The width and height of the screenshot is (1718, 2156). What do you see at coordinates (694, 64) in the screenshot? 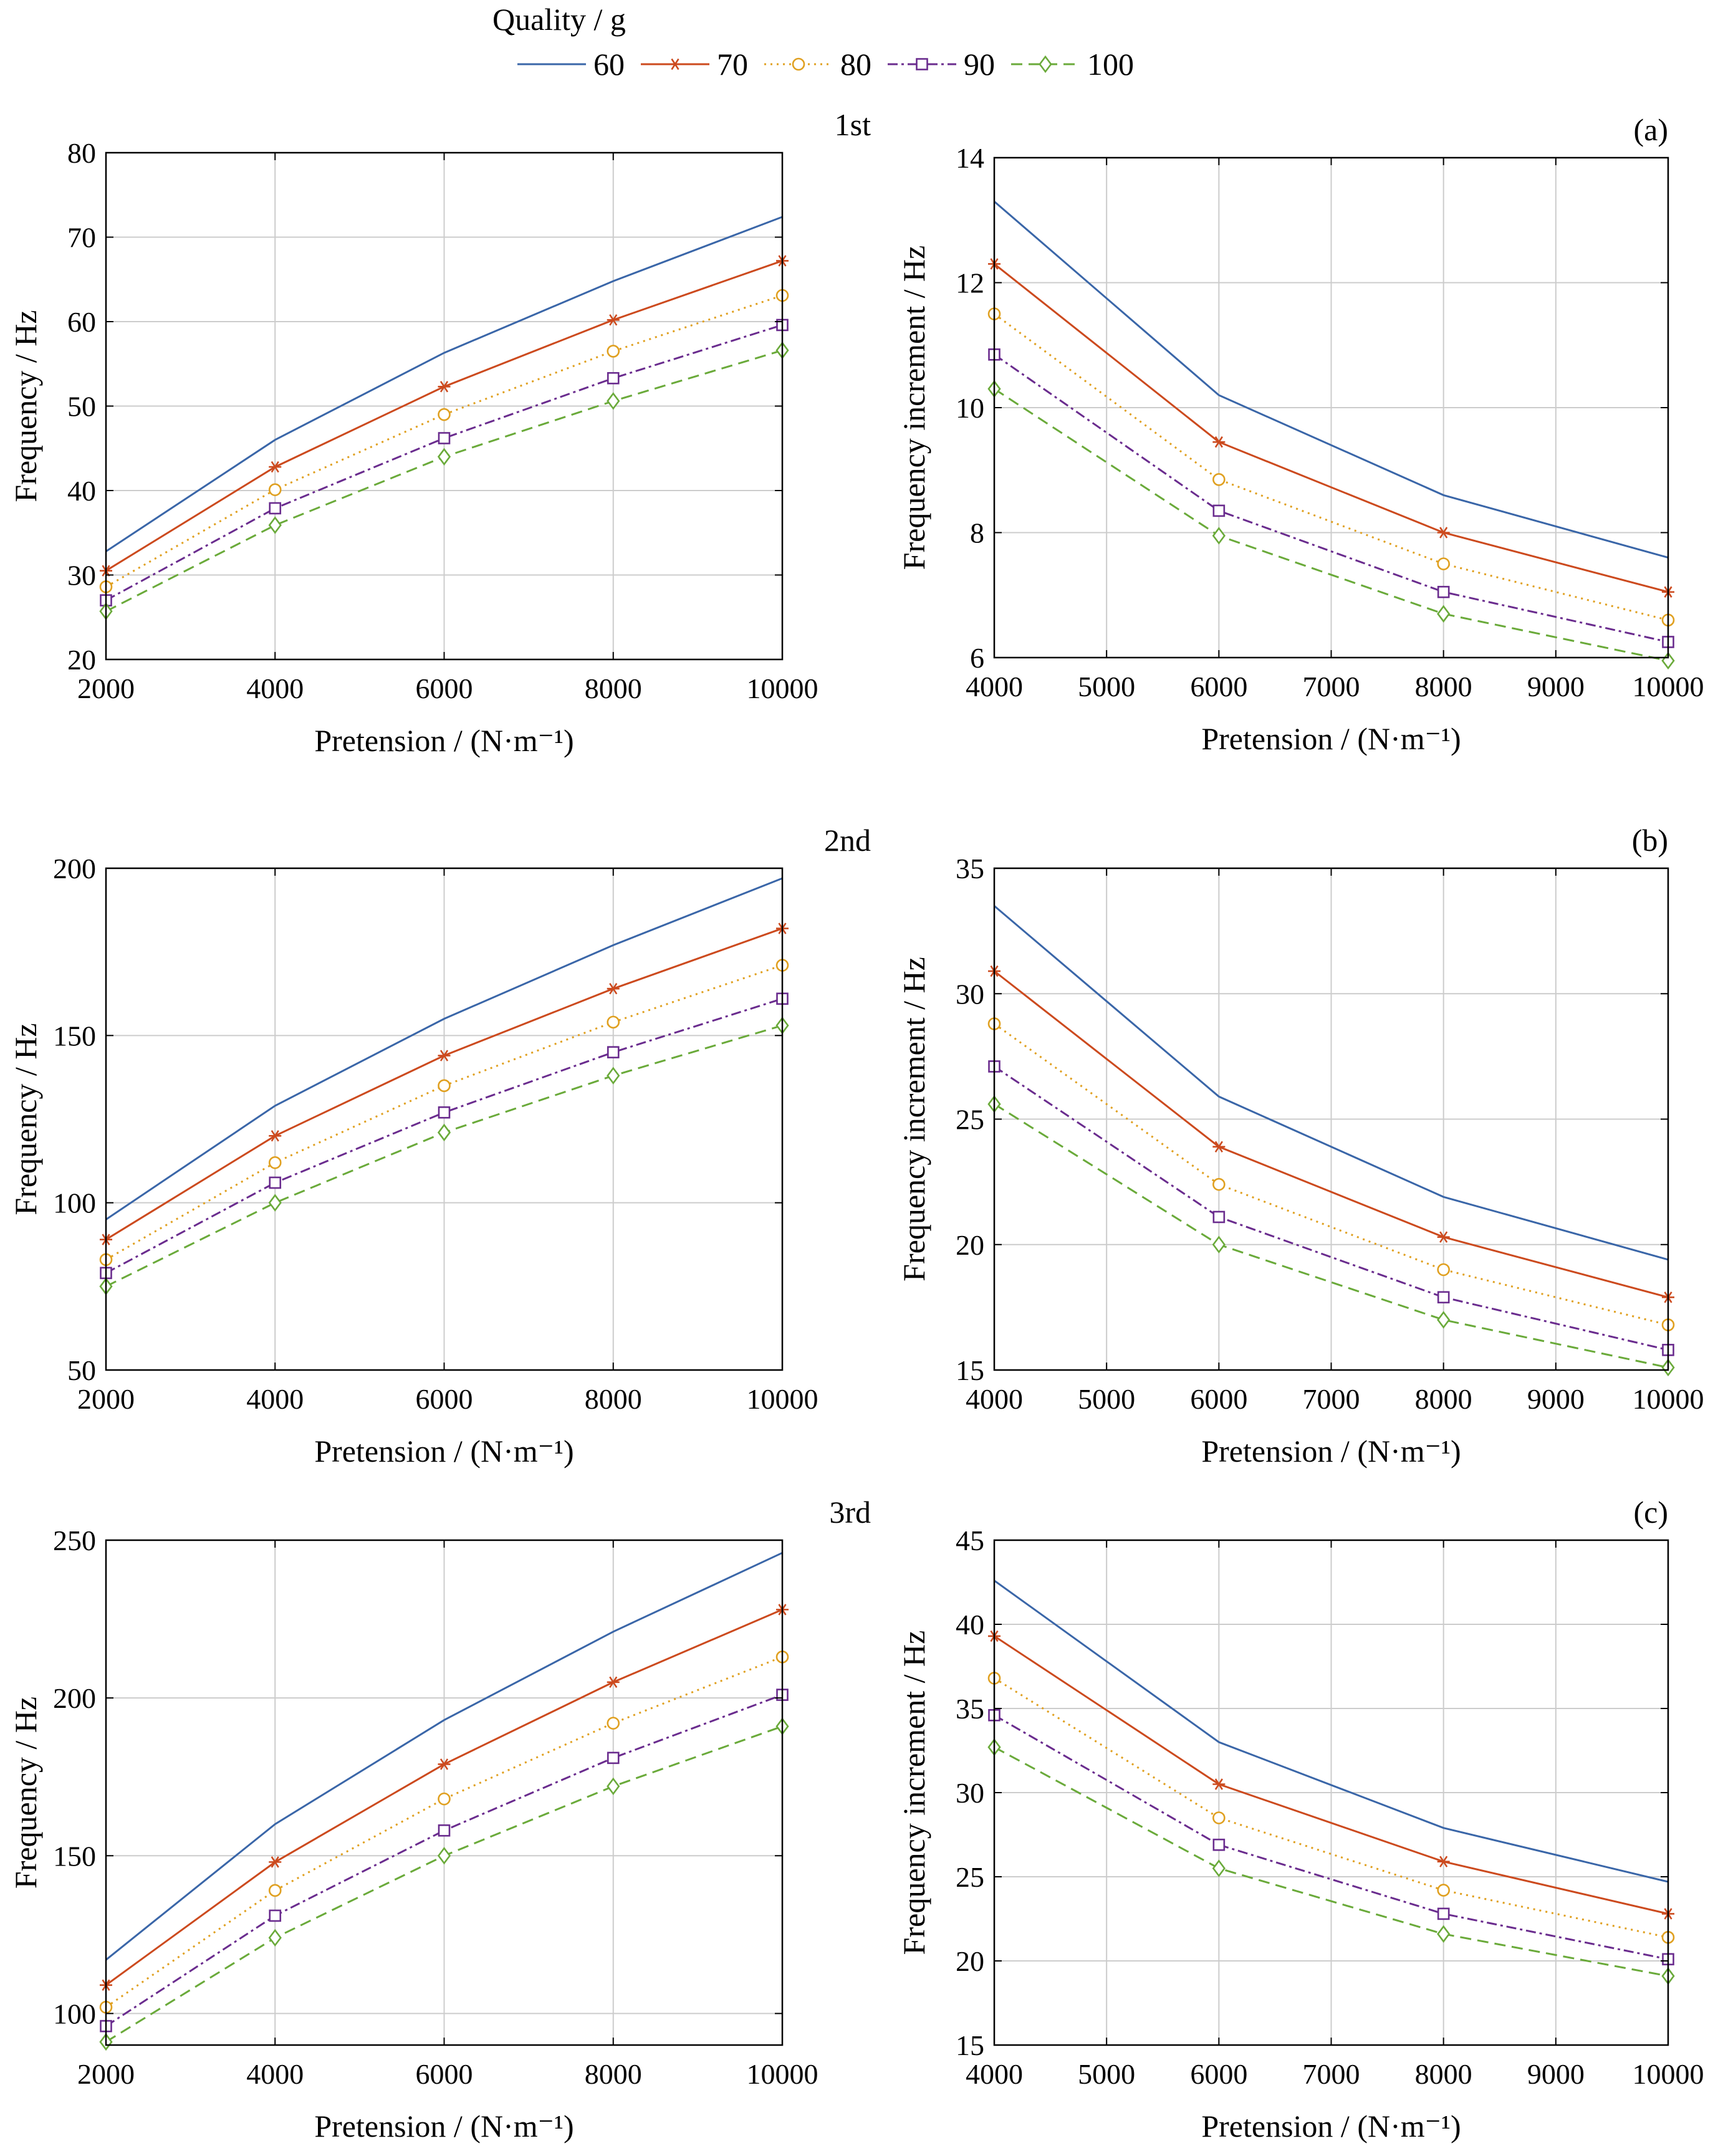
I see `legend-entry-70: 70` at bounding box center [694, 64].